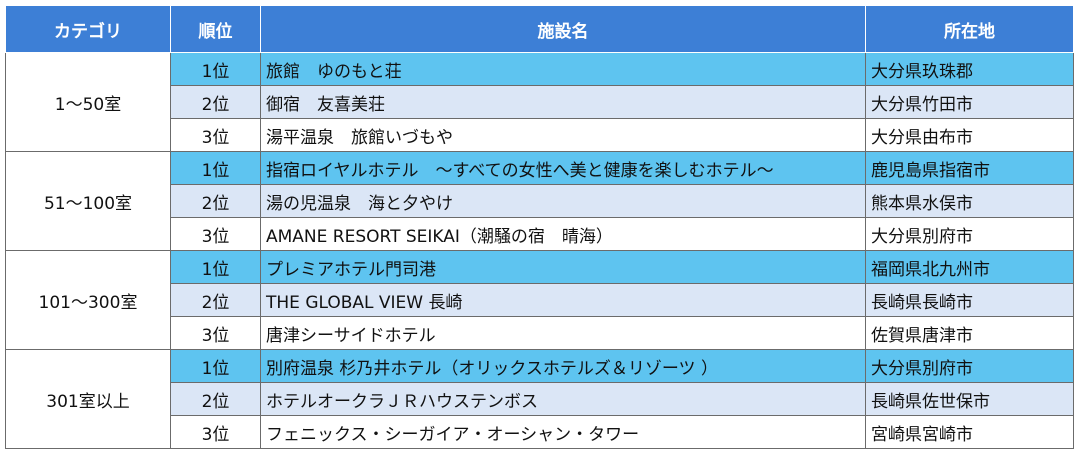  What do you see at coordinates (969, 102) in the screenshot?
I see `location-cell: 大分県竹田市` at bounding box center [969, 102].